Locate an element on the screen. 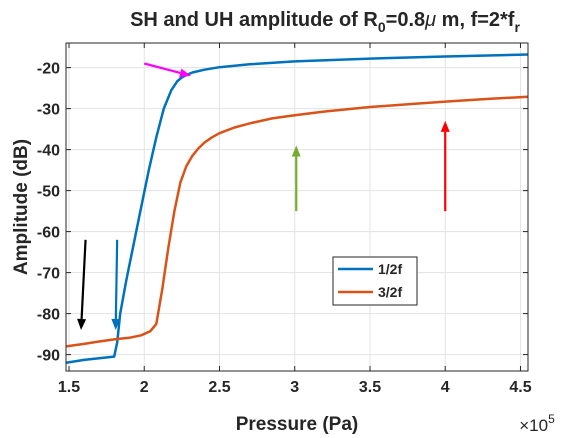 This screenshot has height=438, width=584. y-tick-label: -60 is located at coordinates (48, 233).